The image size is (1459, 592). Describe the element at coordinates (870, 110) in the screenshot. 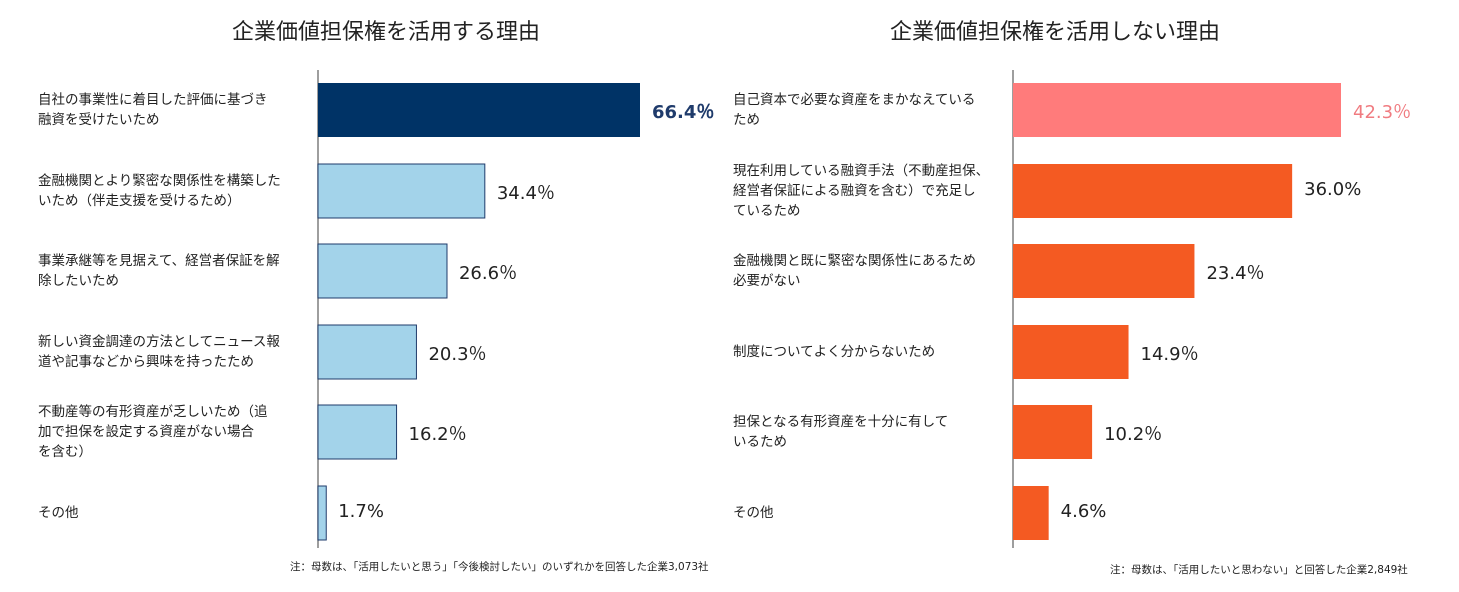

I see `right-category-label-1: 自己資本で必要な資産をまかなえている ため` at that location.